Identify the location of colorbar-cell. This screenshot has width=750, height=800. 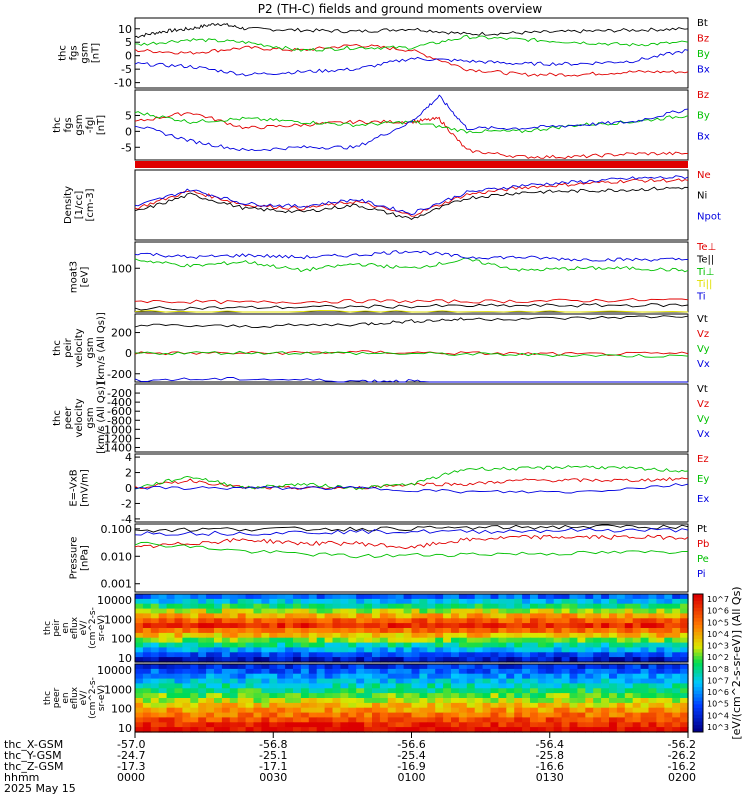
(698, 706).